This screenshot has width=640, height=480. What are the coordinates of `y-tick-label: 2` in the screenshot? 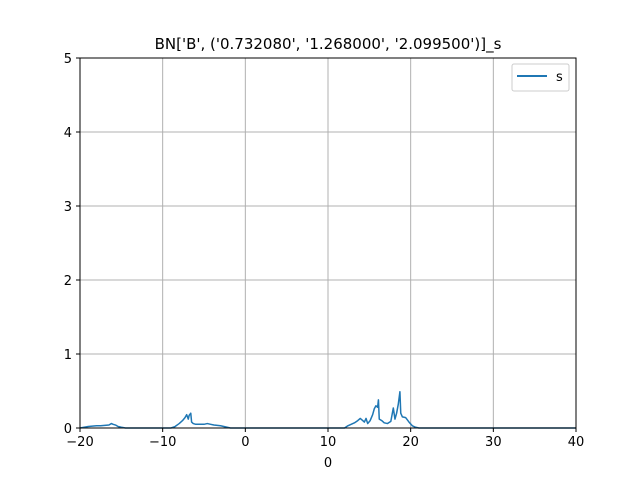 It's located at (68, 281).